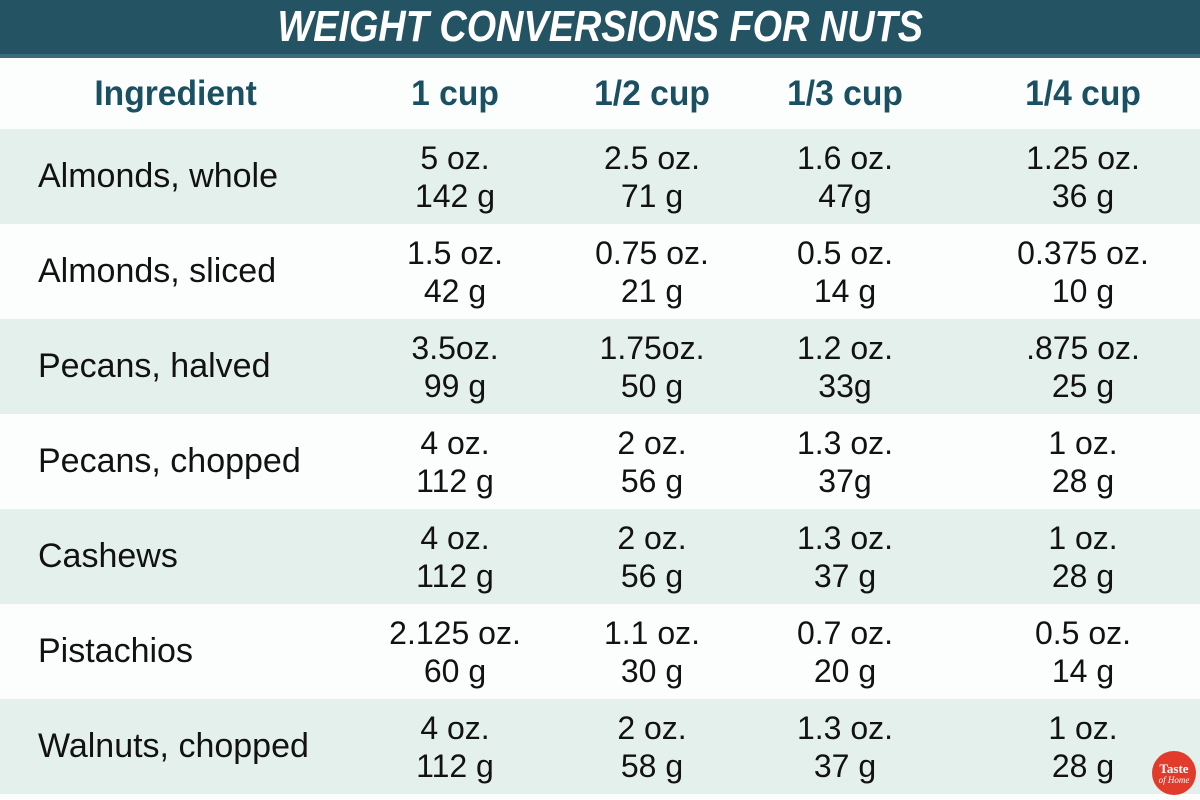 This screenshot has width=1200, height=800. What do you see at coordinates (1174, 779) in the screenshot?
I see `logo-text-line2: of Home` at bounding box center [1174, 779].